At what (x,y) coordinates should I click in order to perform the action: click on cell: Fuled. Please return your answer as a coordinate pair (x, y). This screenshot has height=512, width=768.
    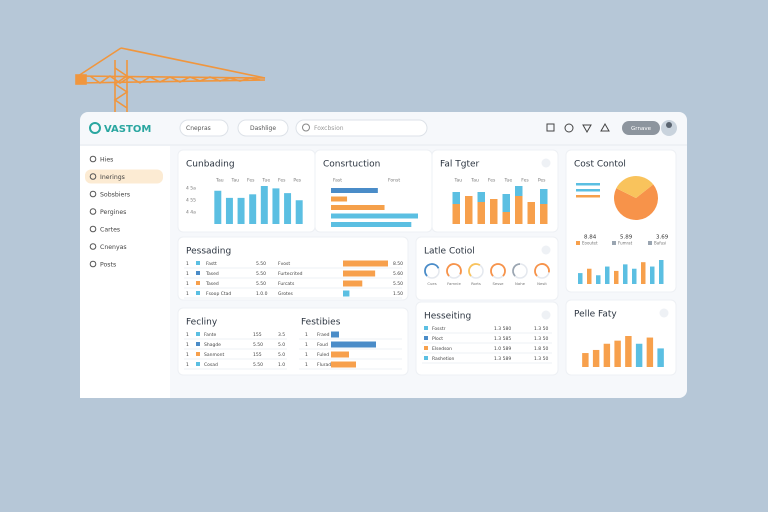
    Looking at the image, I should click on (323, 355).